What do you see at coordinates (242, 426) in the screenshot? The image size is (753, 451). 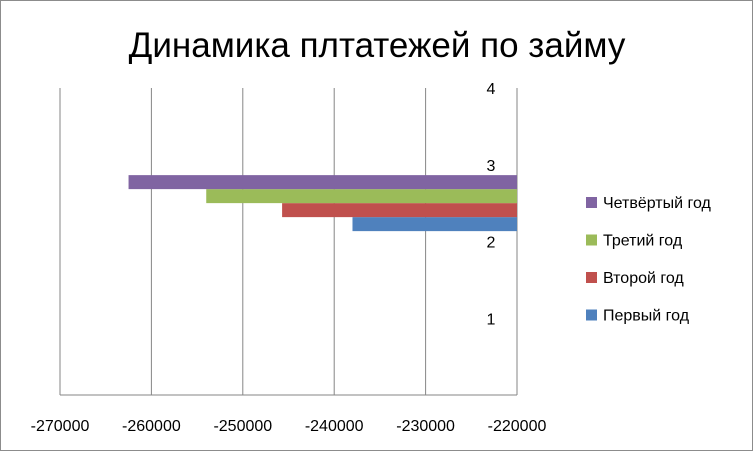 I see `x-tick-label: -250000` at bounding box center [242, 426].